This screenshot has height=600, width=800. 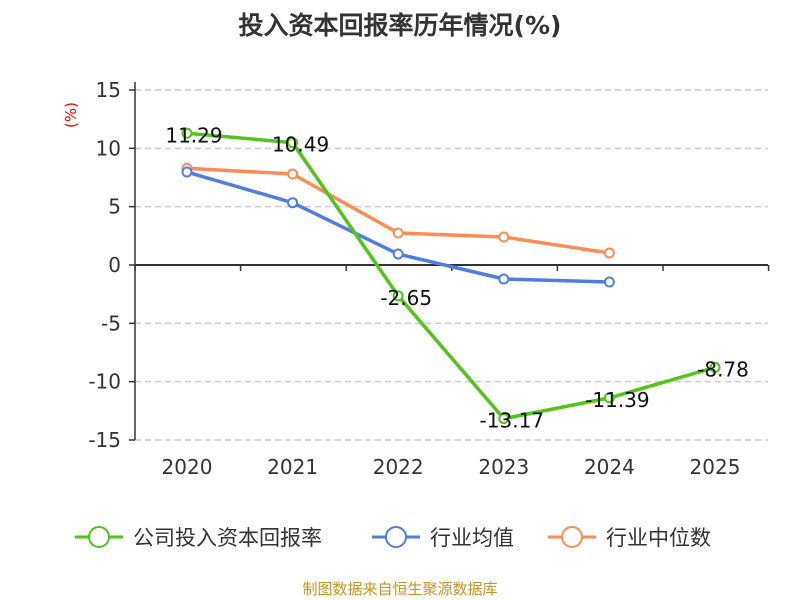 I want to click on x-tick-label: 2021, so click(x=292, y=467).